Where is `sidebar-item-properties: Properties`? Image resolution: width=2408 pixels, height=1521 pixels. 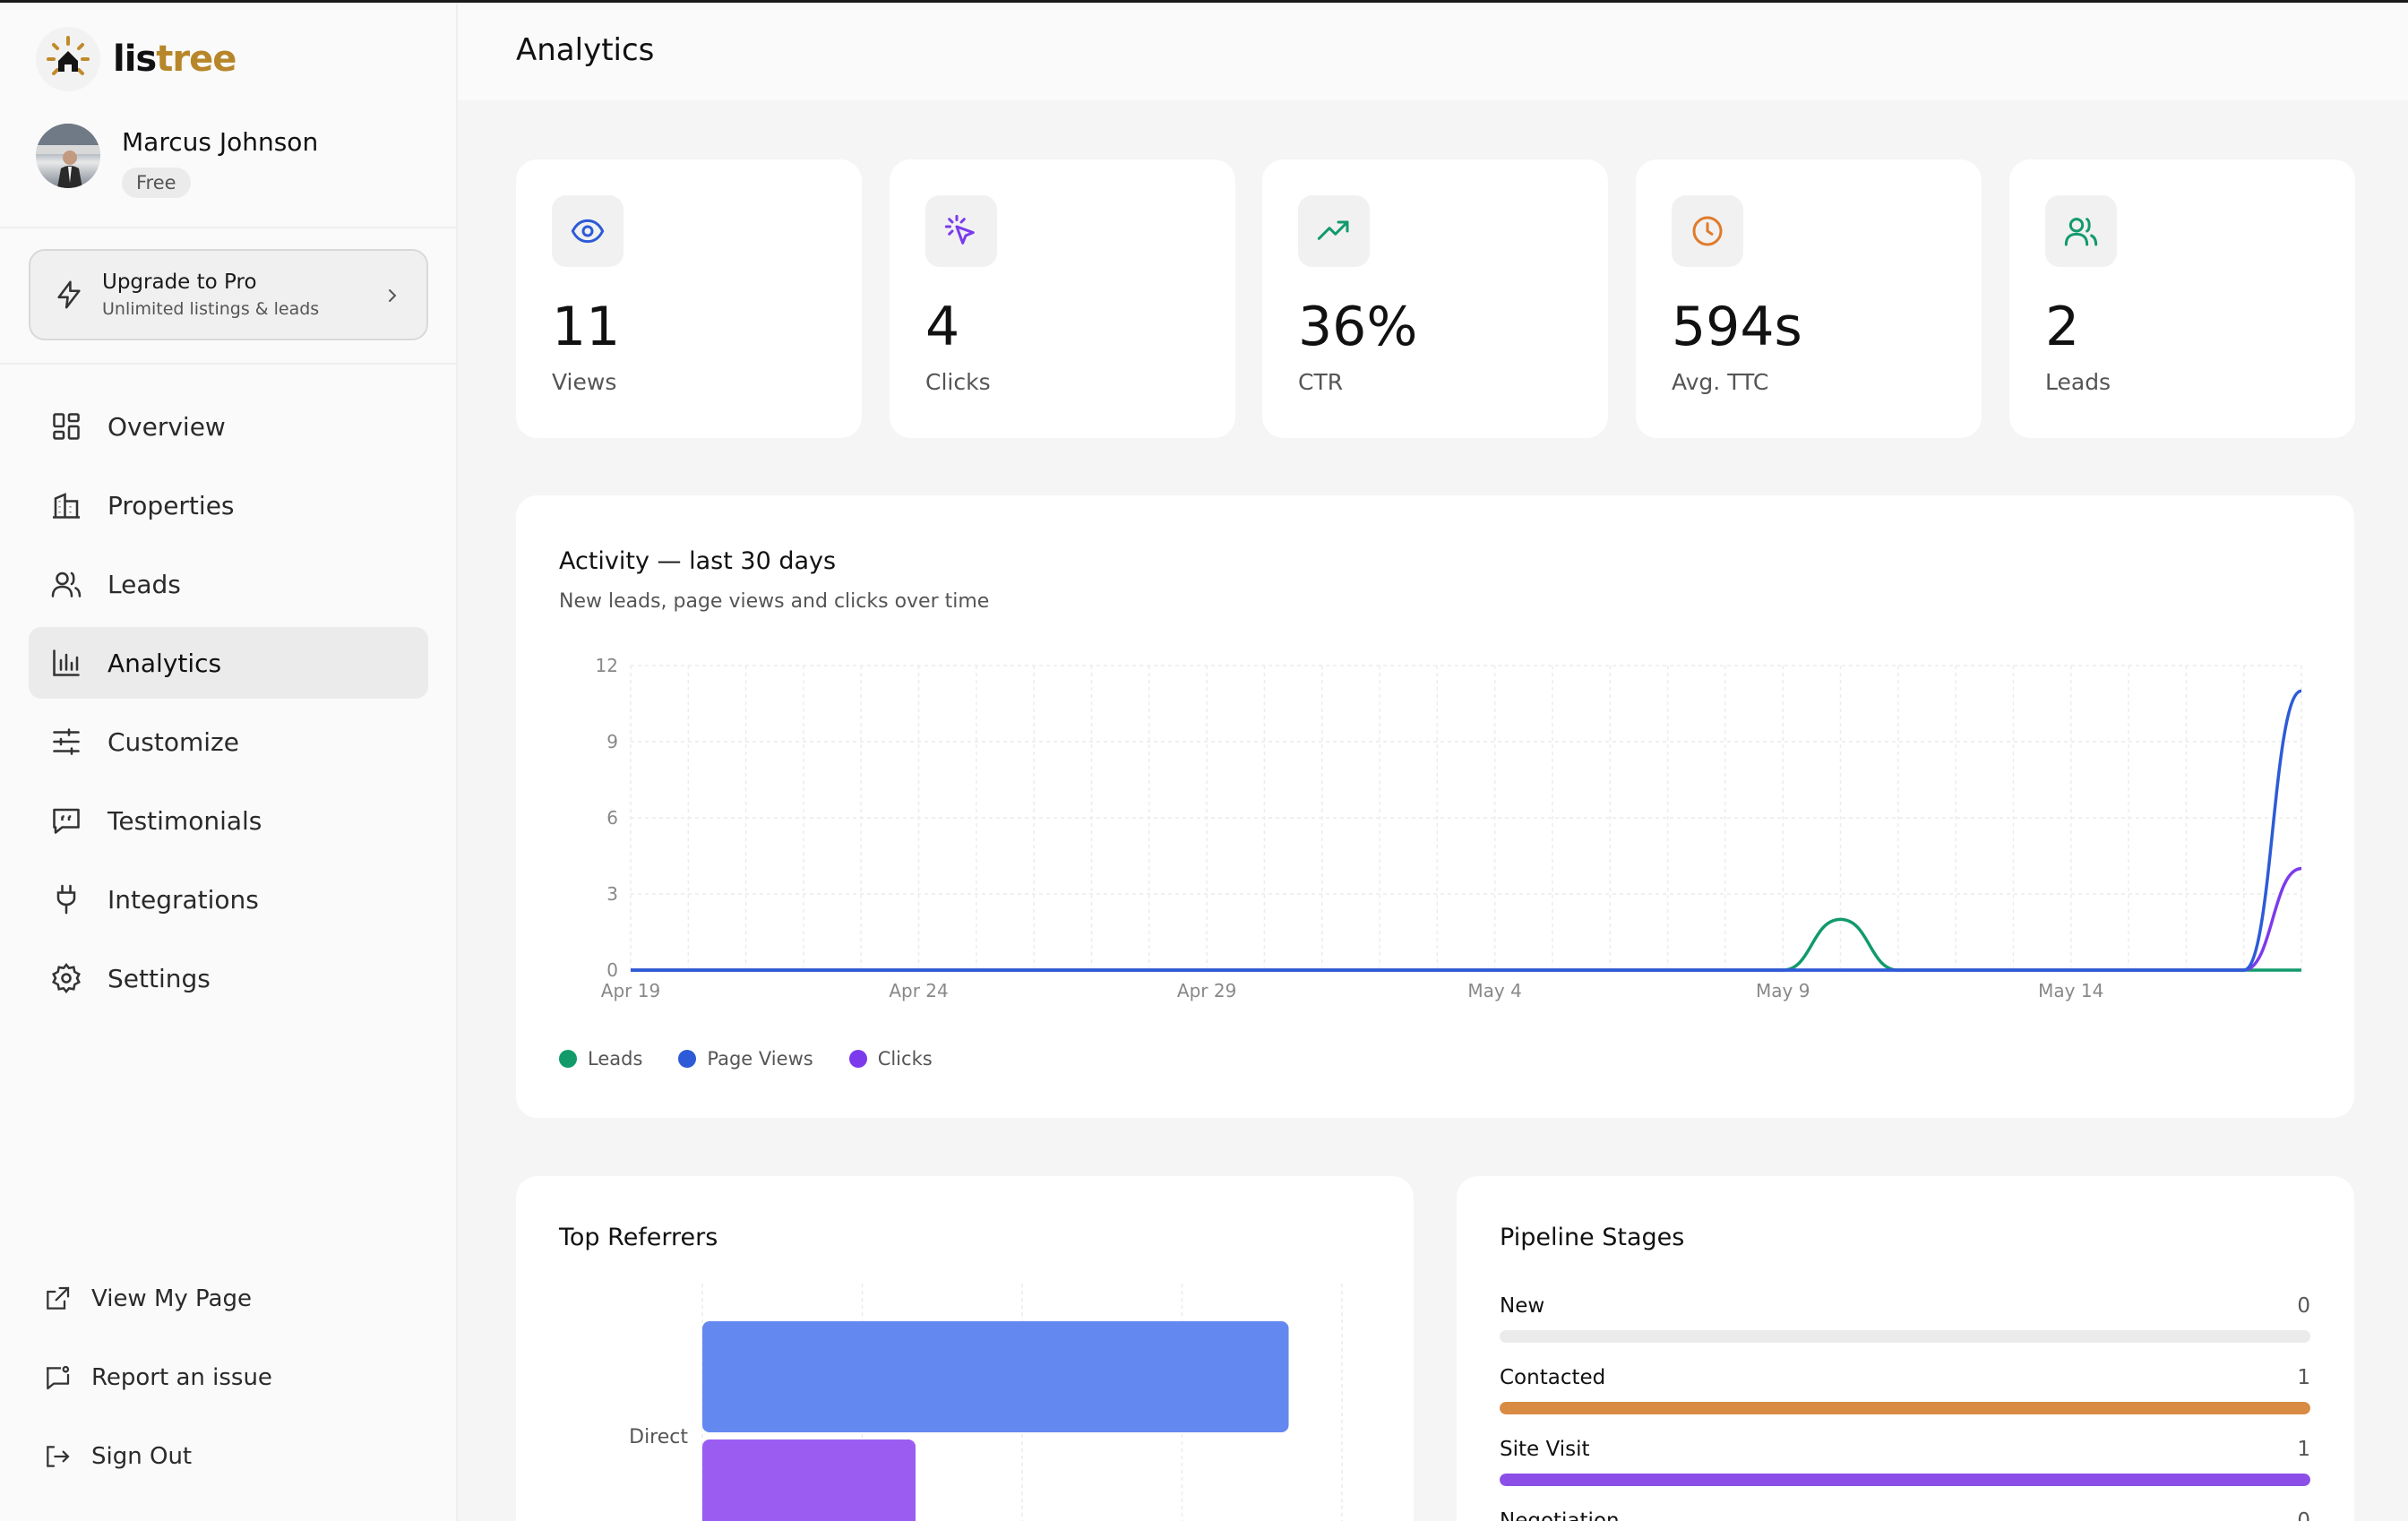
sidebar-item-properties: Properties is located at coordinates (228, 505).